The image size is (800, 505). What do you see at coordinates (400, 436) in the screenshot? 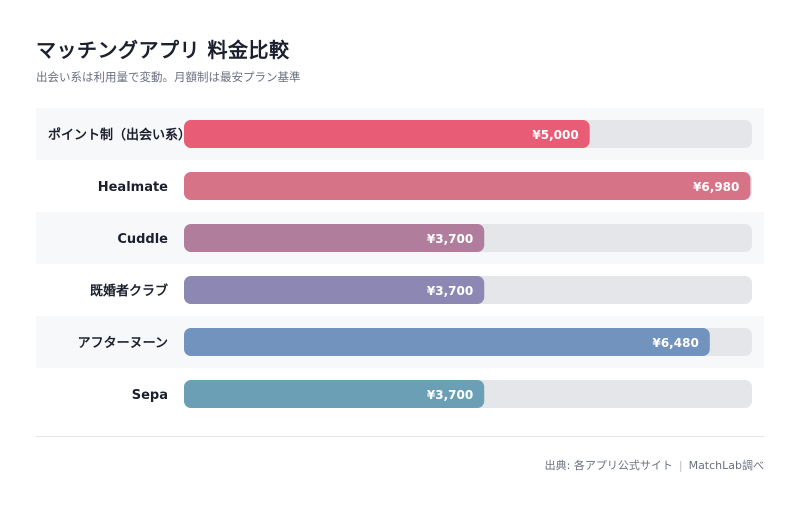
I see `footer-divider` at bounding box center [400, 436].